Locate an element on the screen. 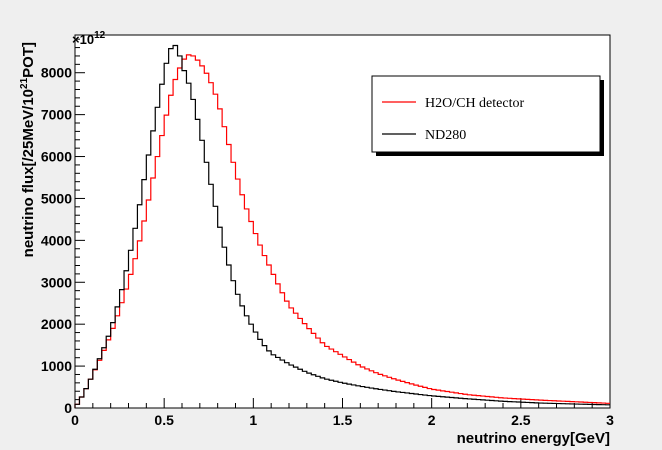  y-multiplier: ×10¹² is located at coordinates (89, 38).